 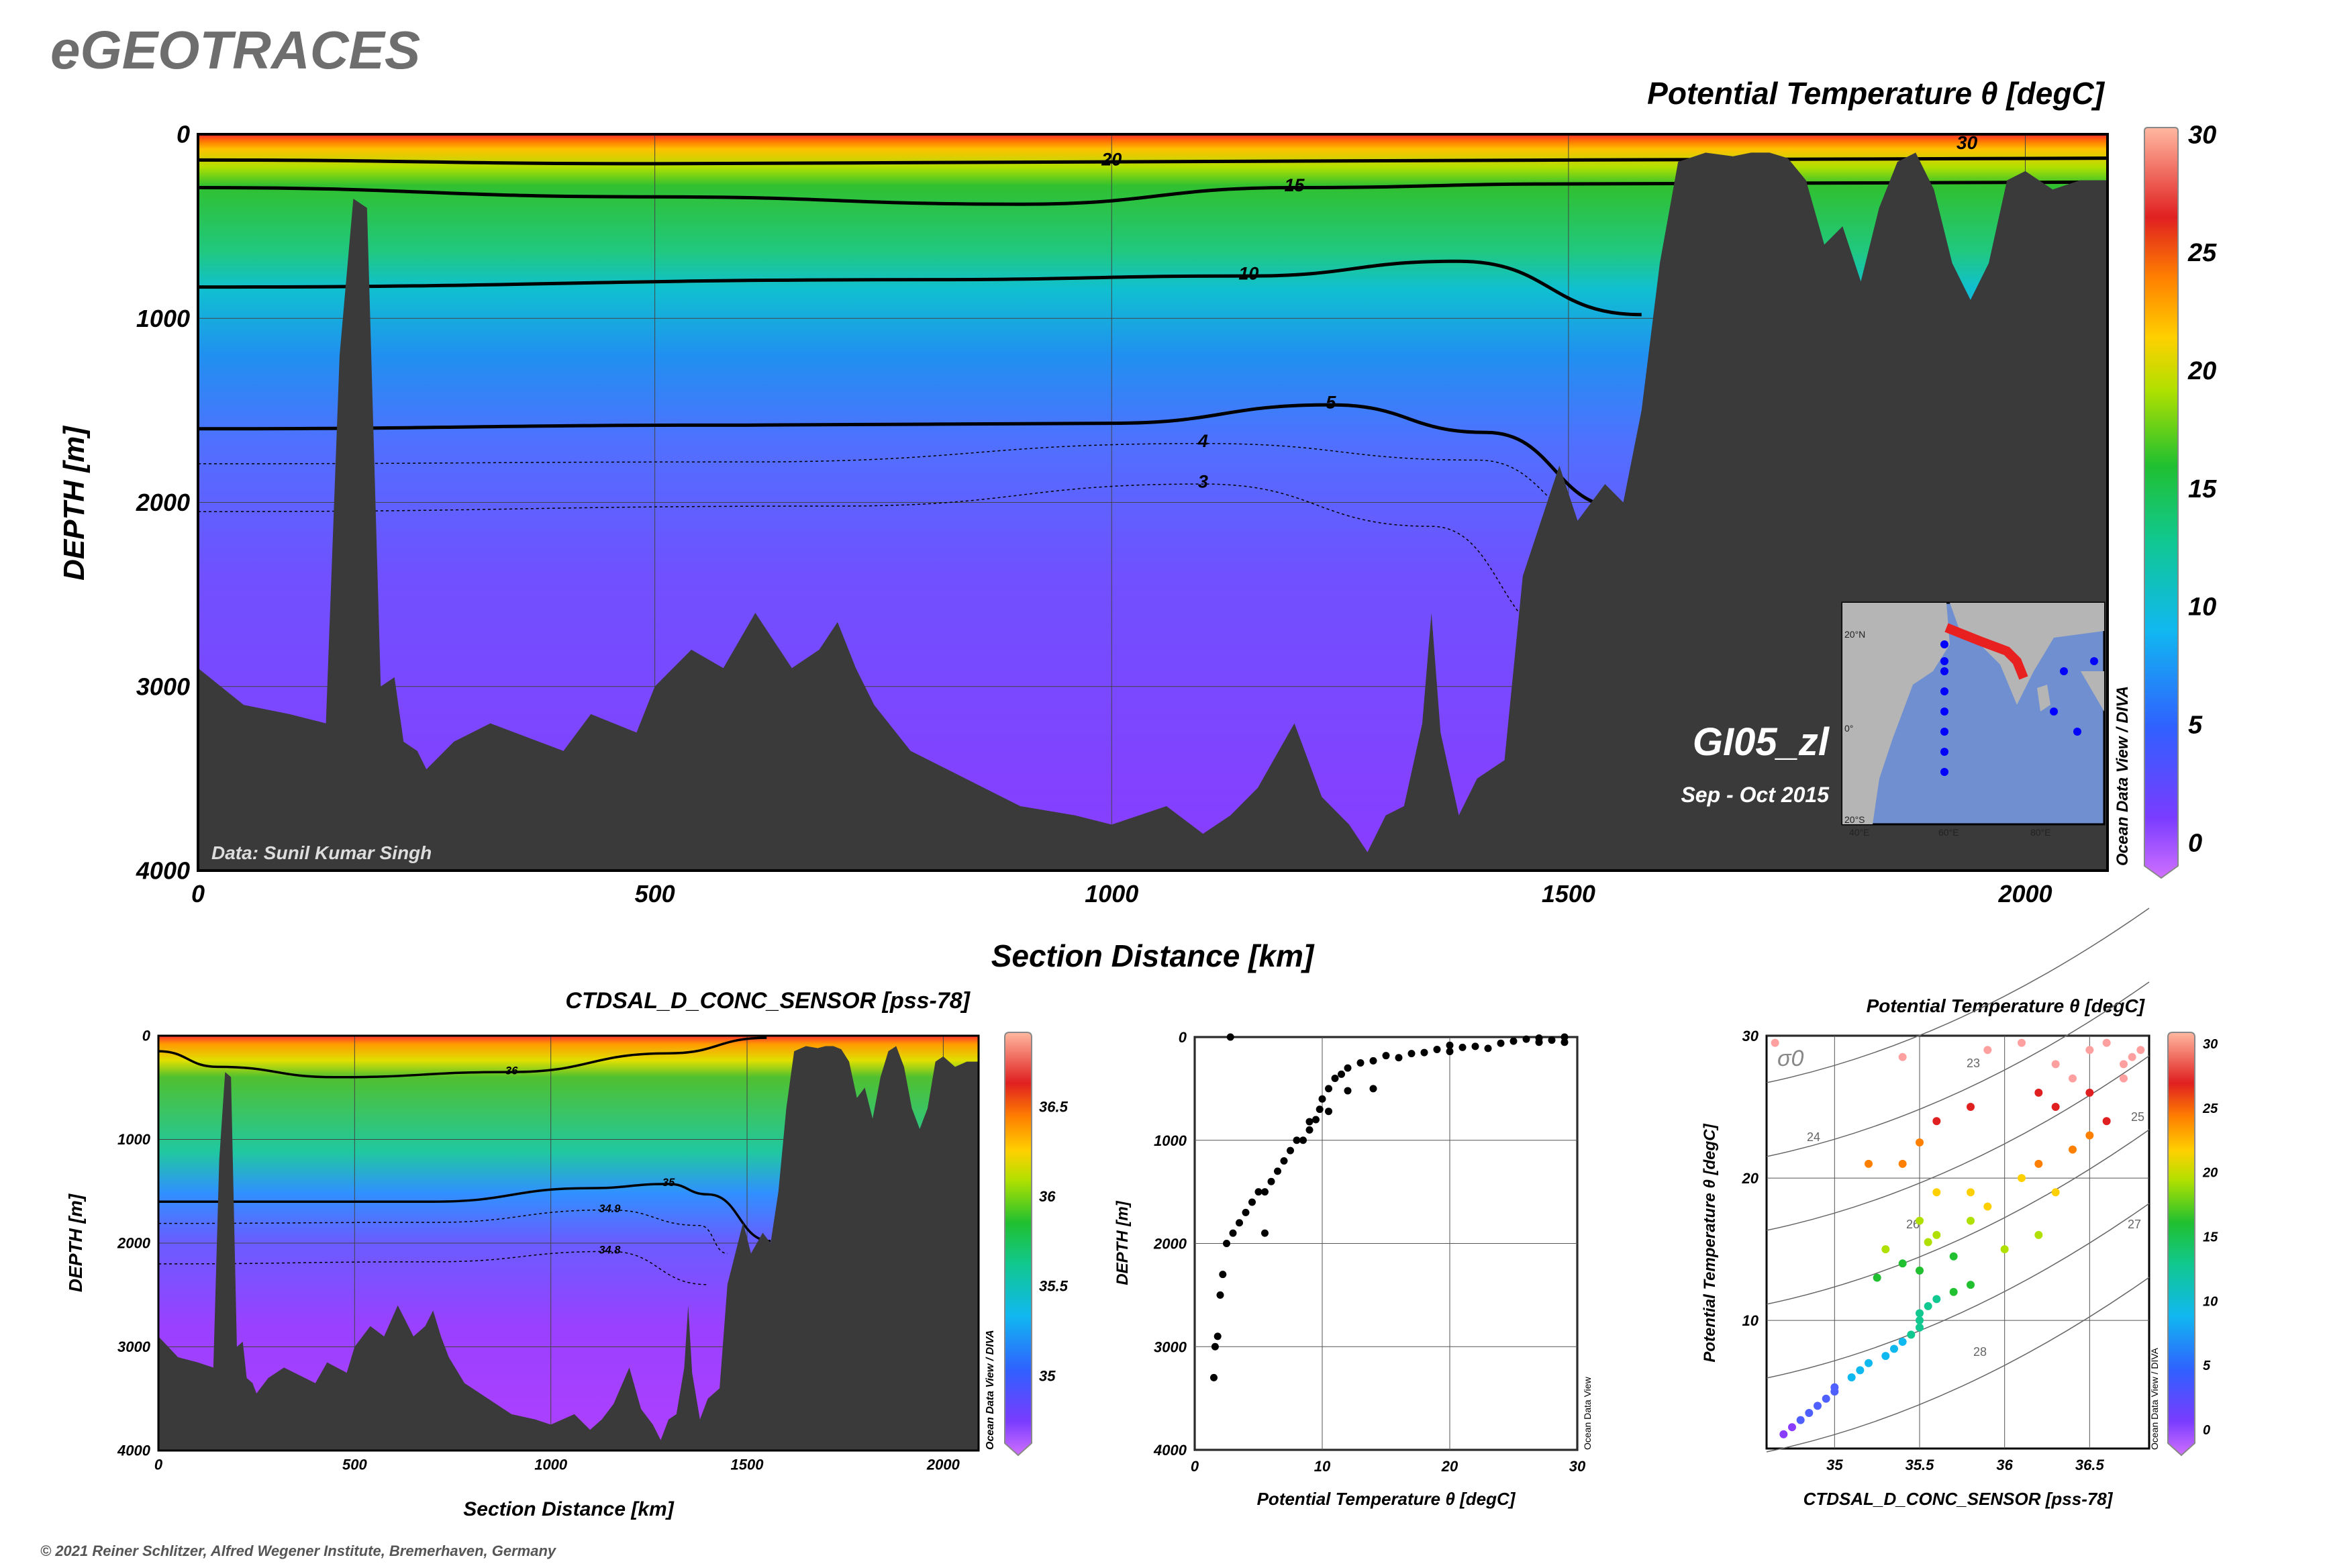 I want to click on main-ylabel: DEPTH [m], so click(x=74, y=504).